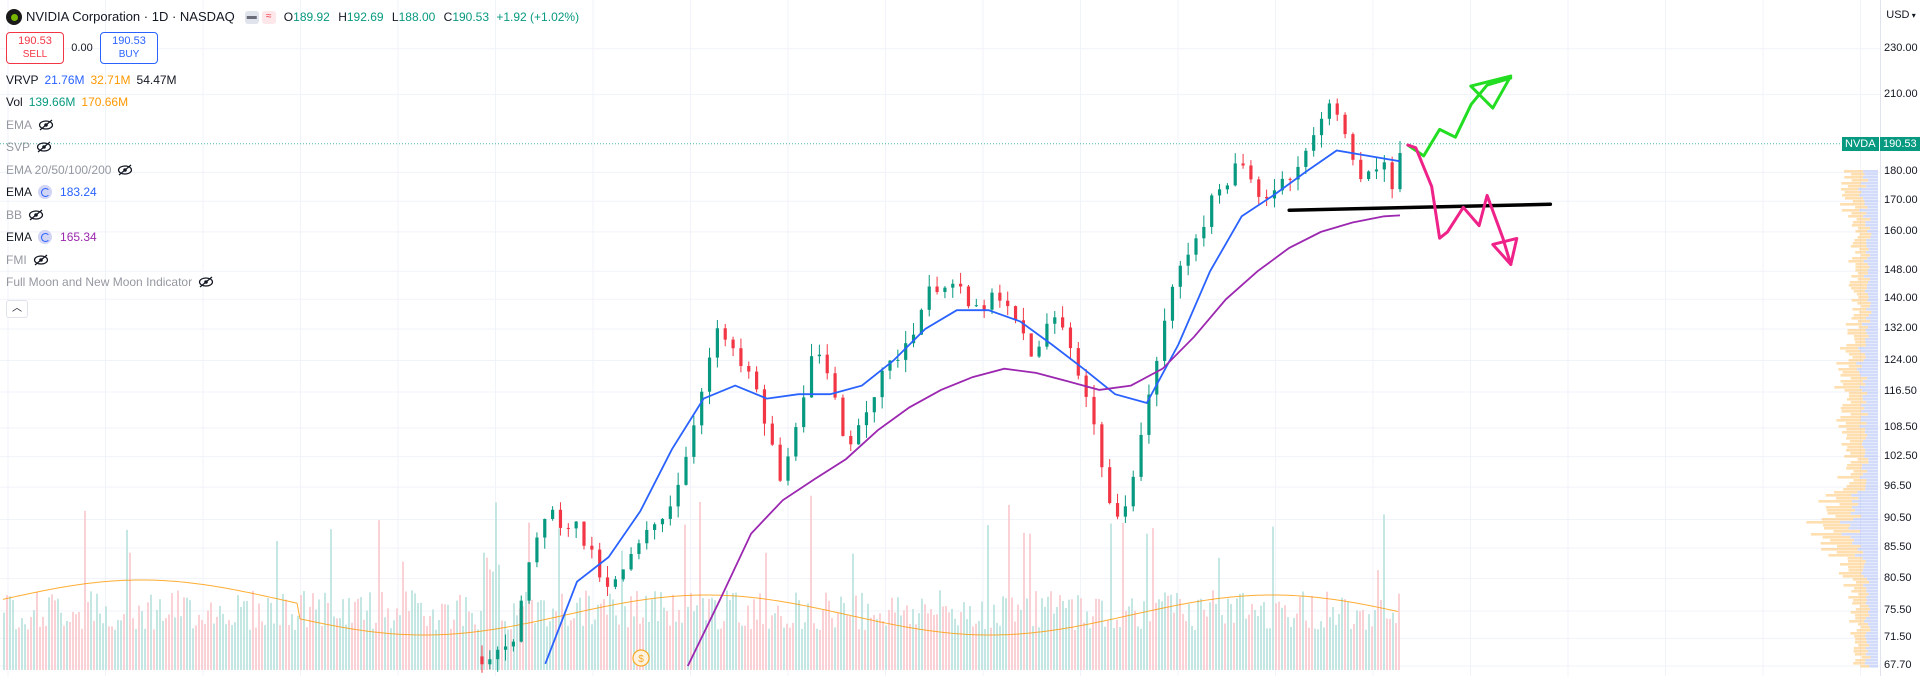 Image resolution: width=1920 pixels, height=676 pixels. I want to click on ohlc-open-value: 189.92, so click(311, 17).